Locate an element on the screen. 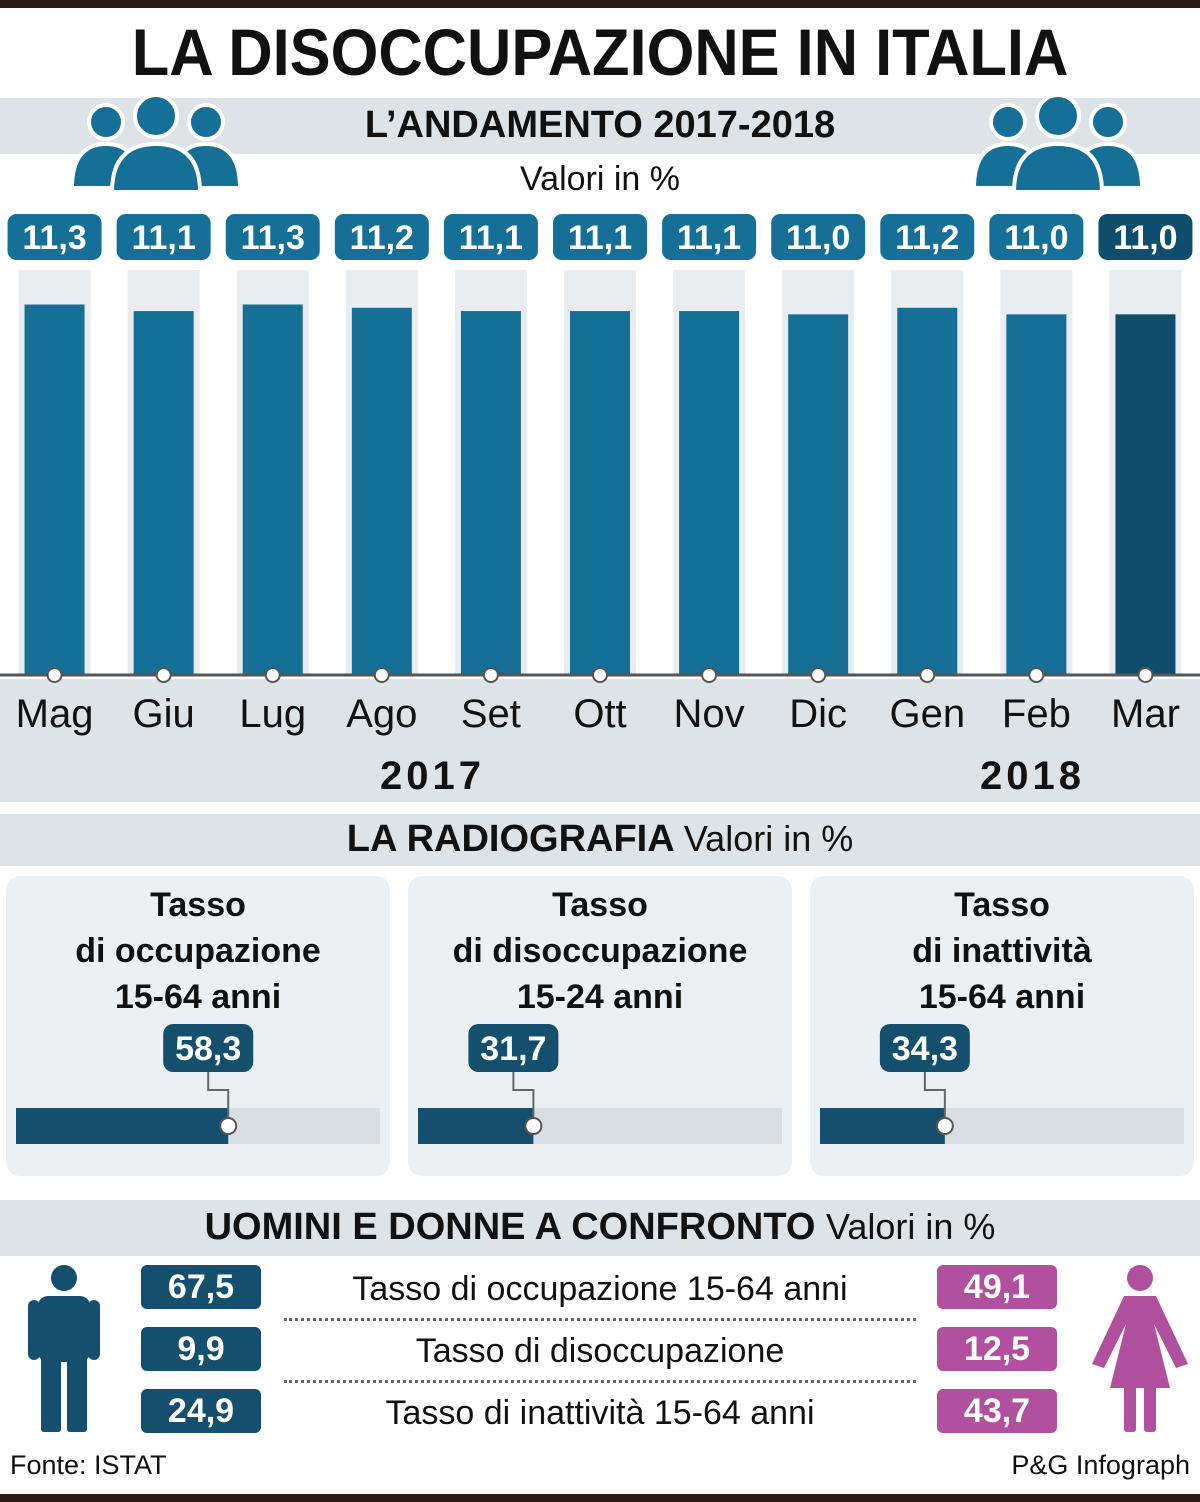 This screenshot has height=1502, width=1200. card-title: Tasso di inattività 15-64 anni is located at coordinates (1002, 951).